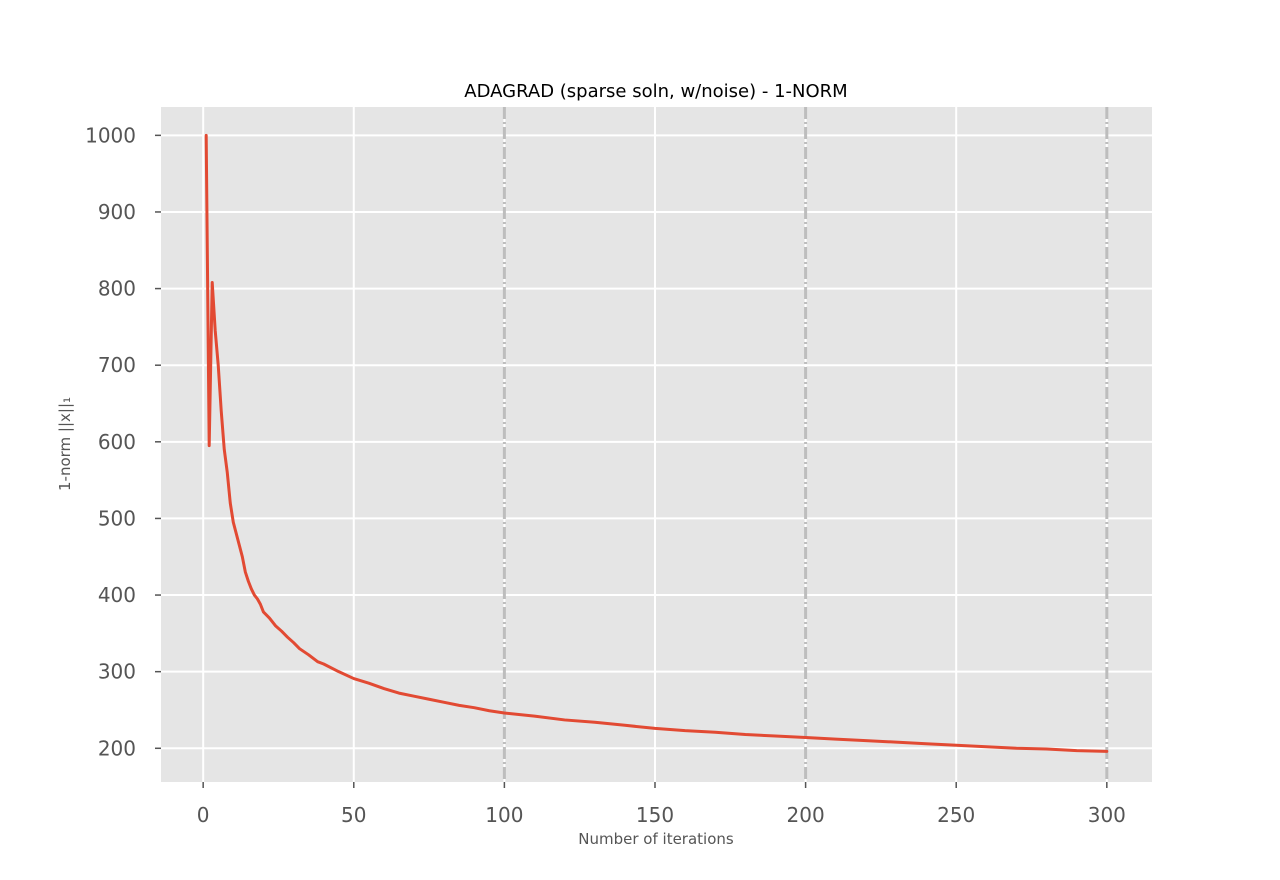  I want to click on x-axis-label: Number of iterations, so click(656, 839).